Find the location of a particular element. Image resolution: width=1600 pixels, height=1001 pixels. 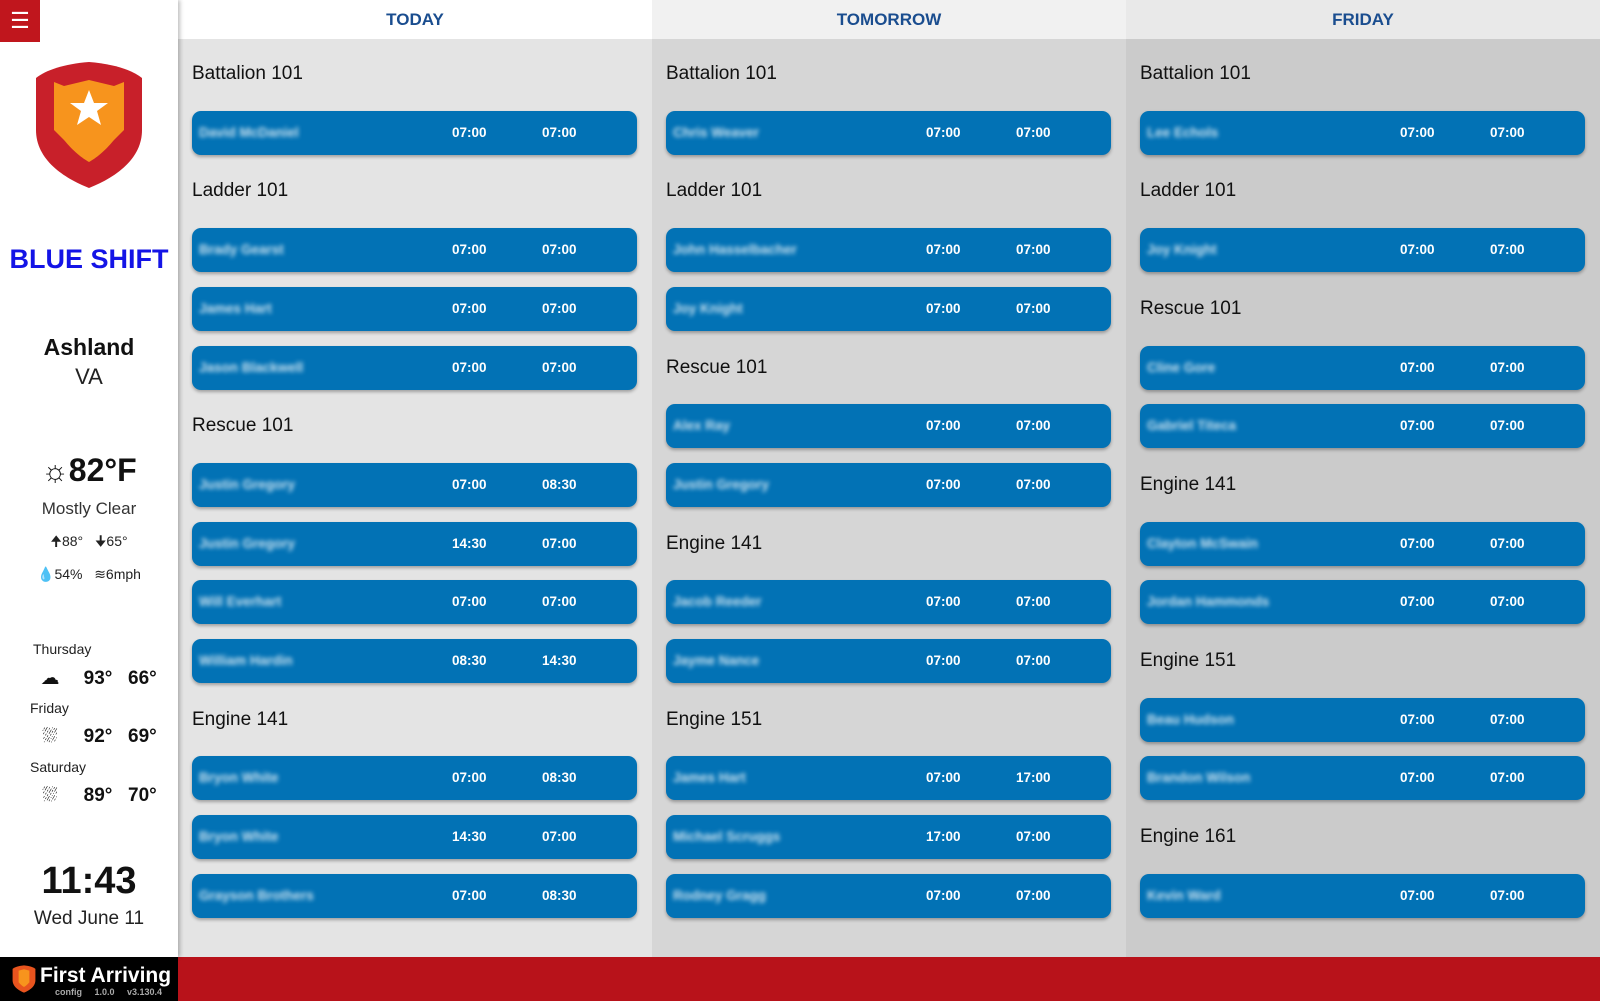

menu-button: ☰ is located at coordinates (20, 21).